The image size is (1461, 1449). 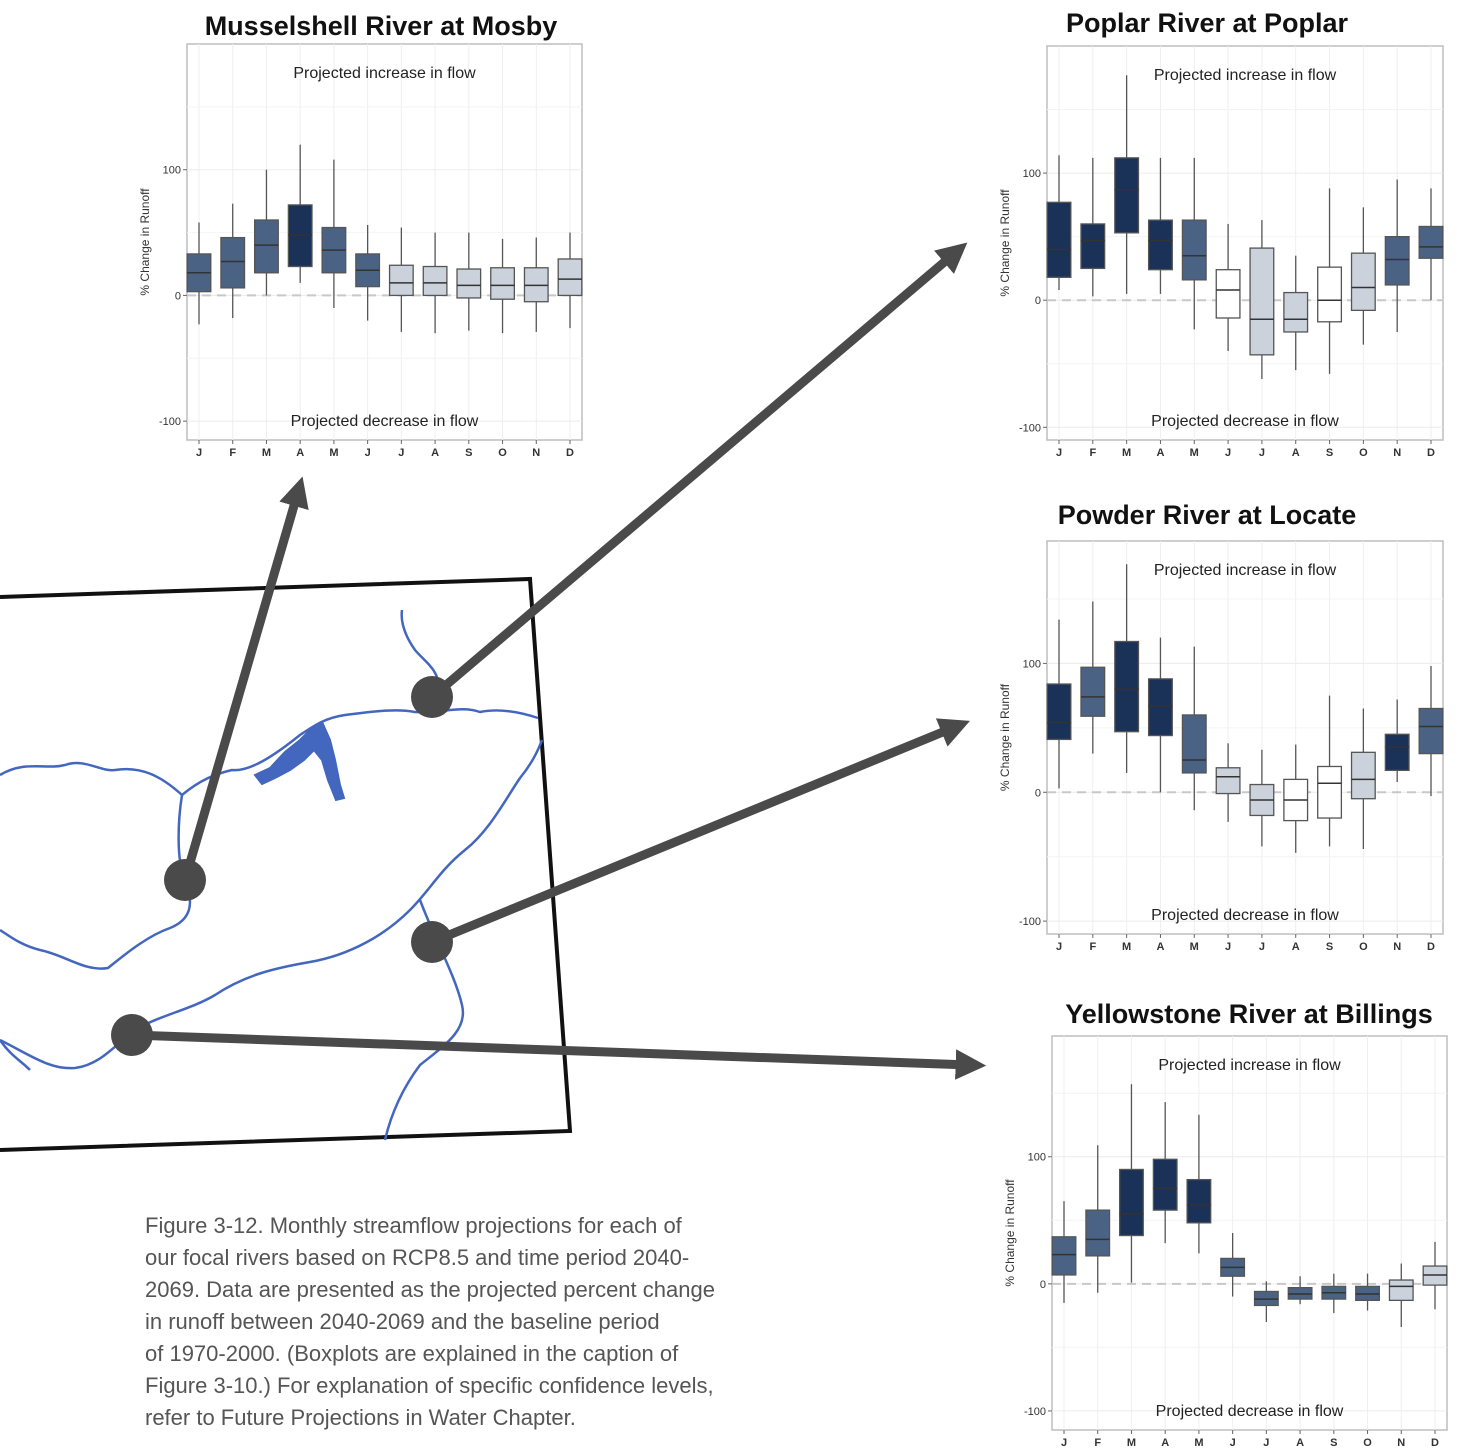 I want to click on river-yellowstone, so click(x=272, y=904).